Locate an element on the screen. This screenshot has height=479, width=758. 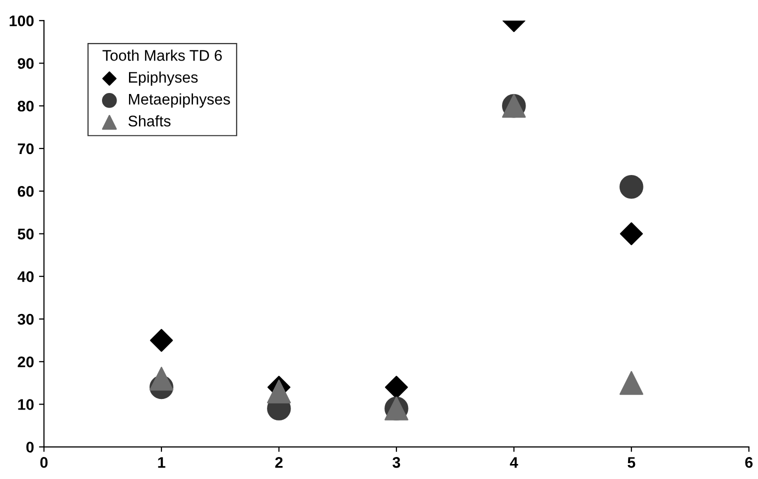
x-tick-label: 3 is located at coordinates (396, 462).